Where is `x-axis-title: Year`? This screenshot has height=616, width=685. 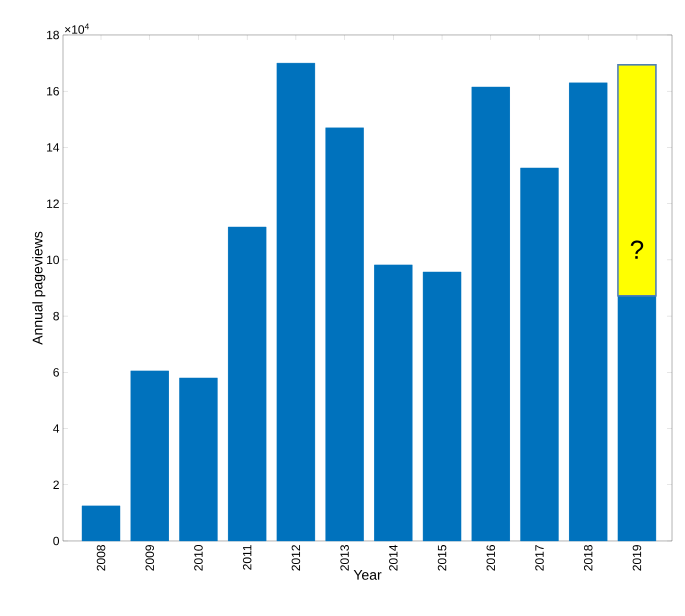 x-axis-title: Year is located at coordinates (368, 575).